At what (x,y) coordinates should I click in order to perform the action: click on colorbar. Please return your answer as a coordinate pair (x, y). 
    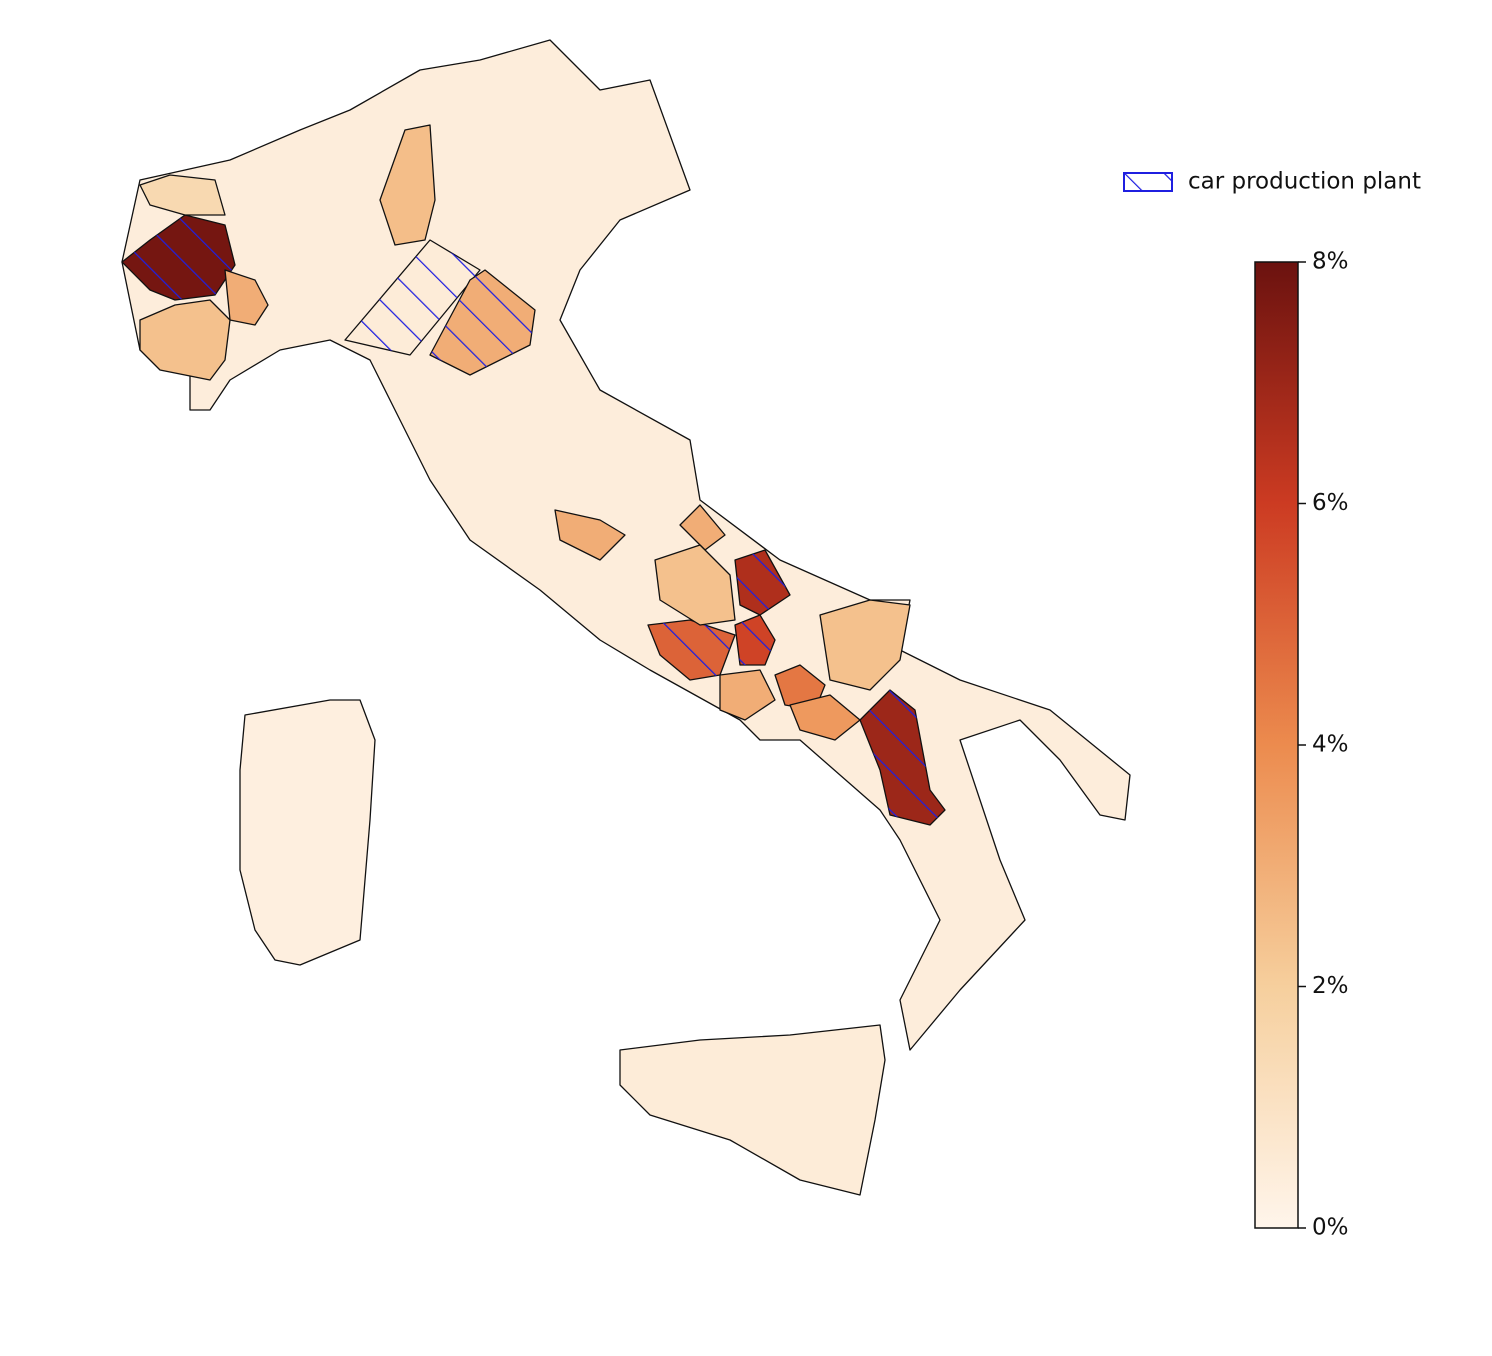
    Looking at the image, I should click on (1276, 745).